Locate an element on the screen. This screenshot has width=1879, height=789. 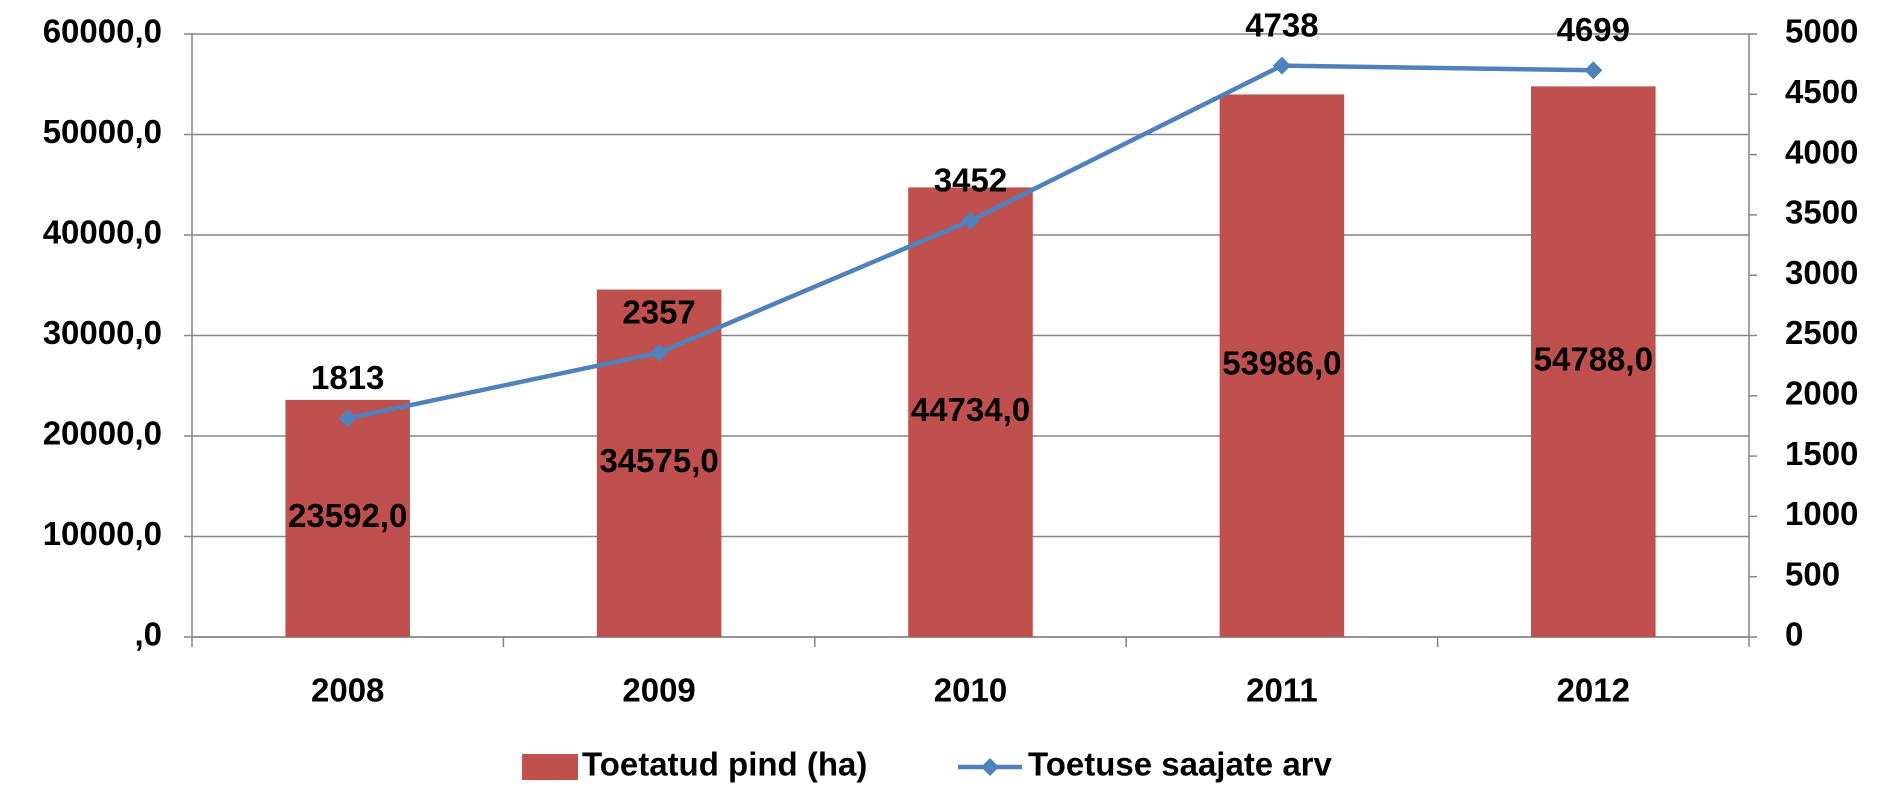
x-tick-label: 2011 is located at coordinates (1282, 690).